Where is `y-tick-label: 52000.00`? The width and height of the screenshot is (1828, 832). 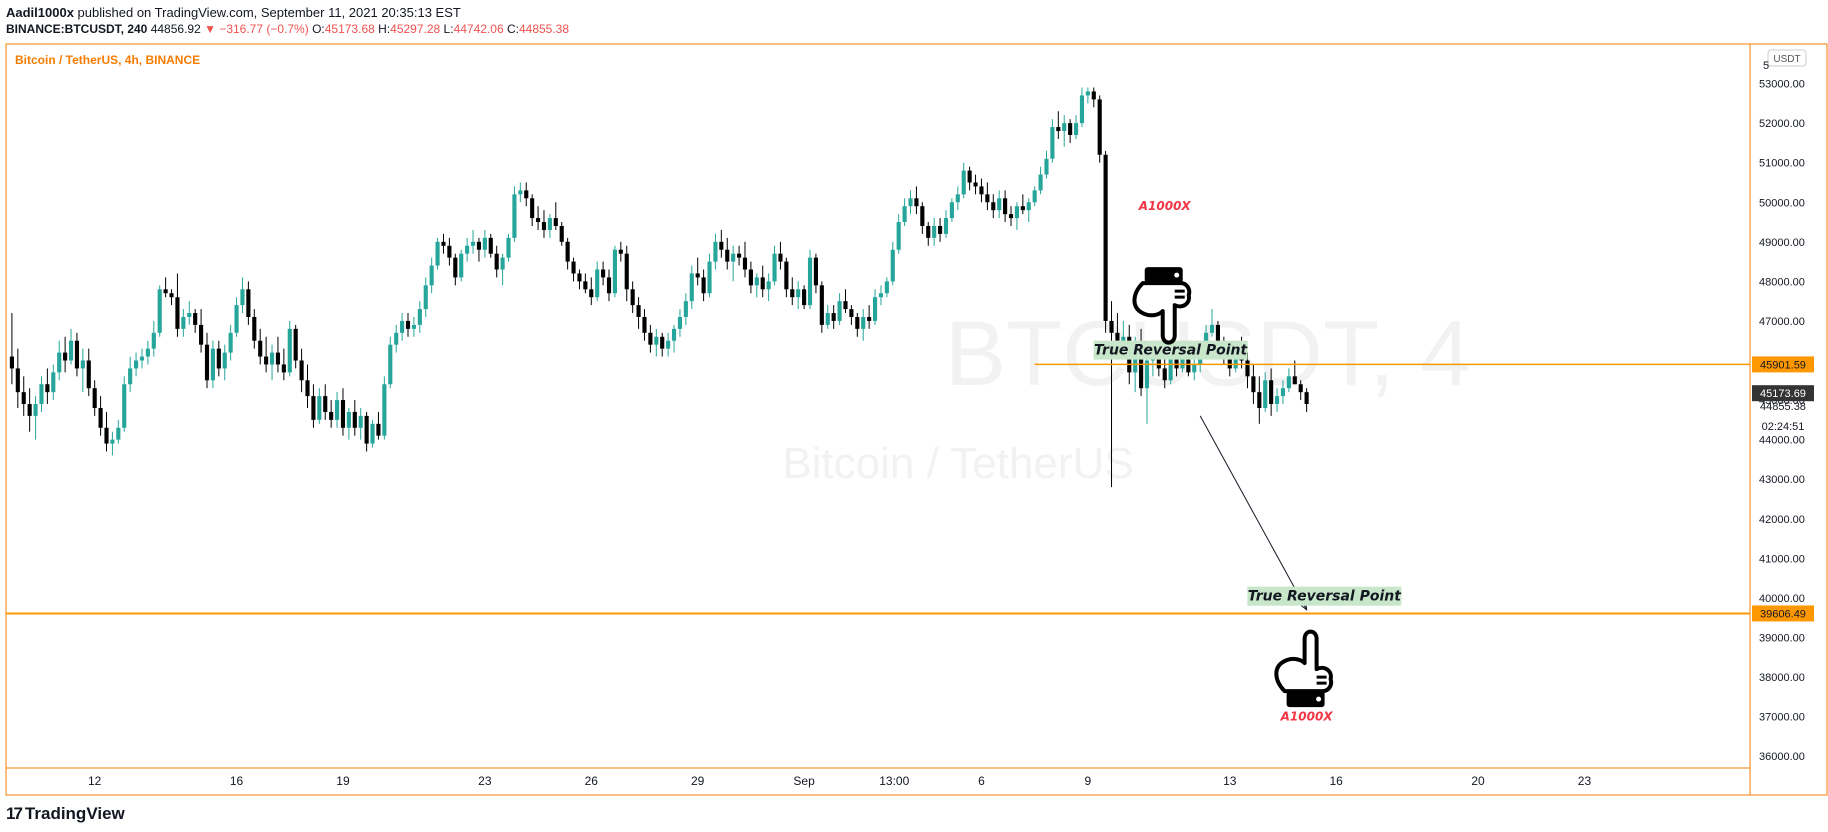
y-tick-label: 52000.00 is located at coordinates (1782, 124).